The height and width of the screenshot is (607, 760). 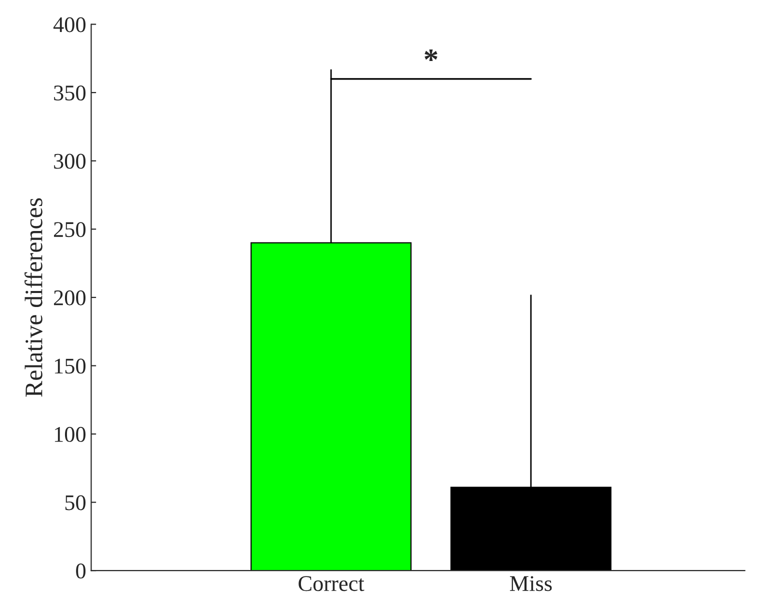 What do you see at coordinates (70, 161) in the screenshot?
I see `y-tick-label: 300` at bounding box center [70, 161].